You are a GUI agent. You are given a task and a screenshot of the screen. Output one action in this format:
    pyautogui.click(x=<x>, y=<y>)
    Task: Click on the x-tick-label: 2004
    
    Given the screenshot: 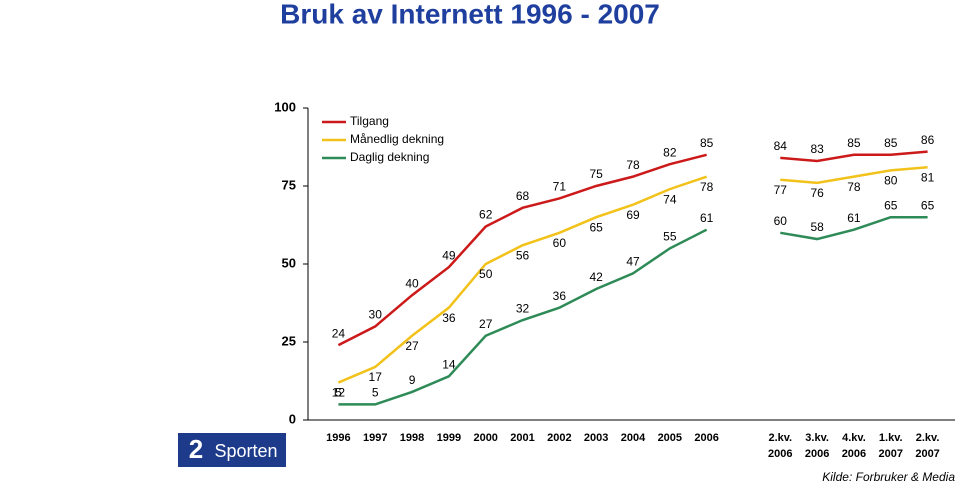 What is the action you would take?
    pyautogui.click(x=633, y=438)
    